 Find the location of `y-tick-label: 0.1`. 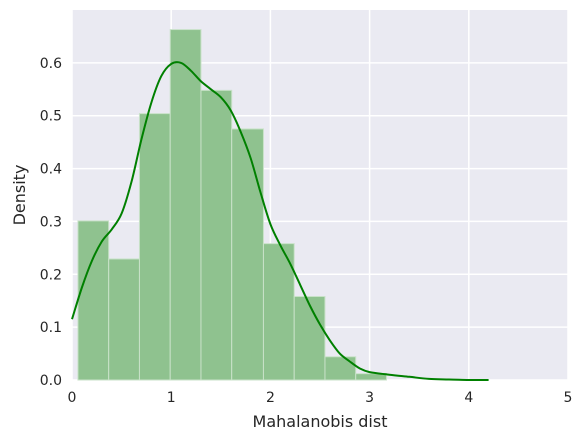

y-tick-label: 0.1 is located at coordinates (51, 328).